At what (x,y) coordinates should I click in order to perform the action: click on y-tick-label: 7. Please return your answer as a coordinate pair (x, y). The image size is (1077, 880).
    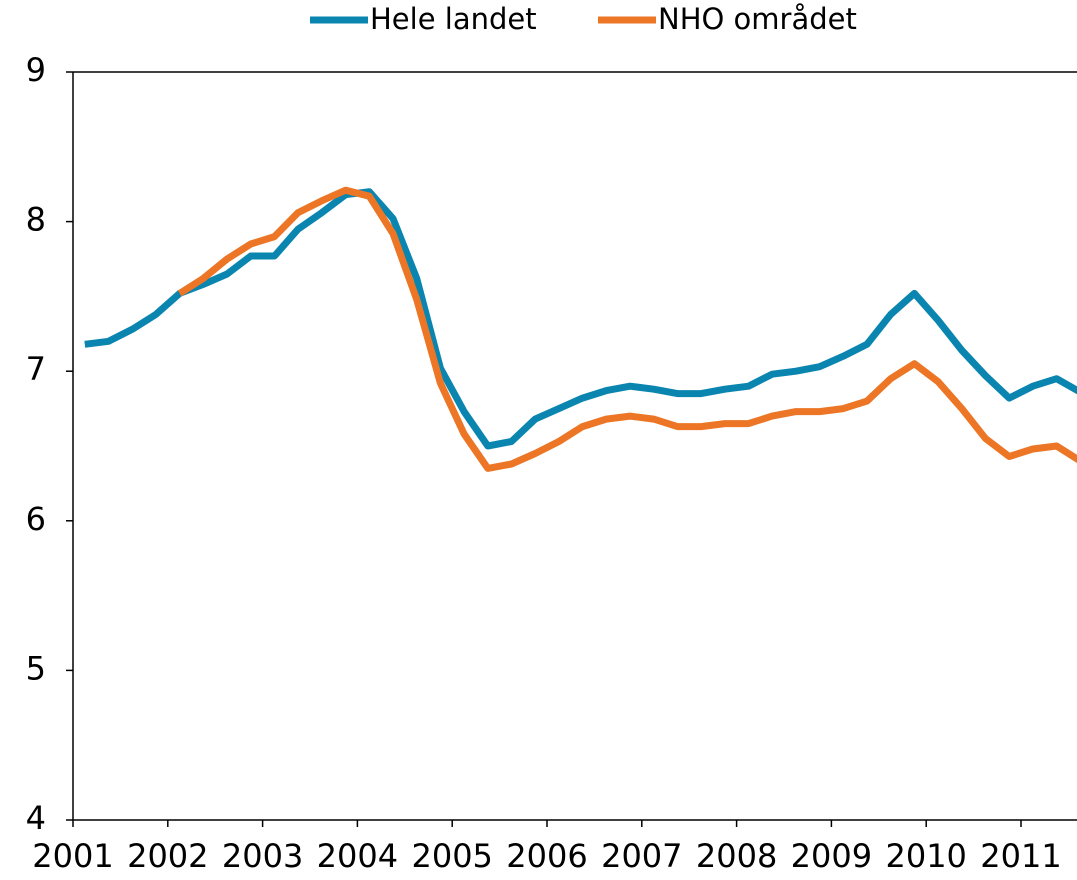
    Looking at the image, I should click on (36, 369).